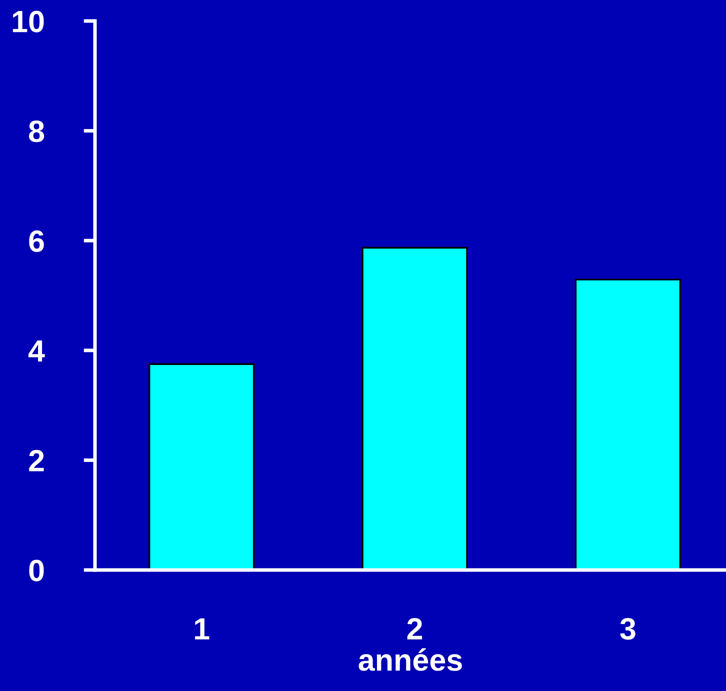 The image size is (726, 691). I want to click on y-tick-label: 4, so click(36, 351).